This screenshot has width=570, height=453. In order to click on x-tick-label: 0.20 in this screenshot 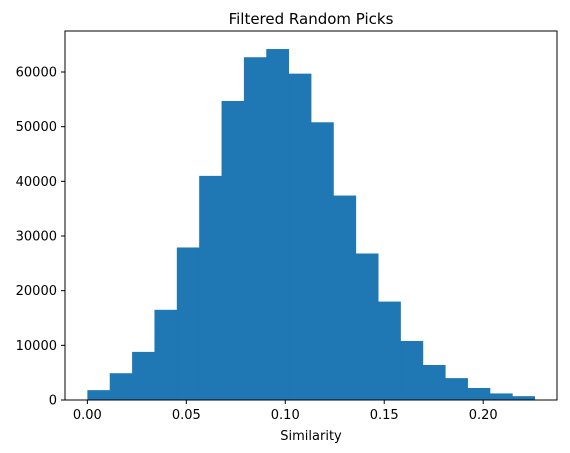, I will do `click(483, 415)`.